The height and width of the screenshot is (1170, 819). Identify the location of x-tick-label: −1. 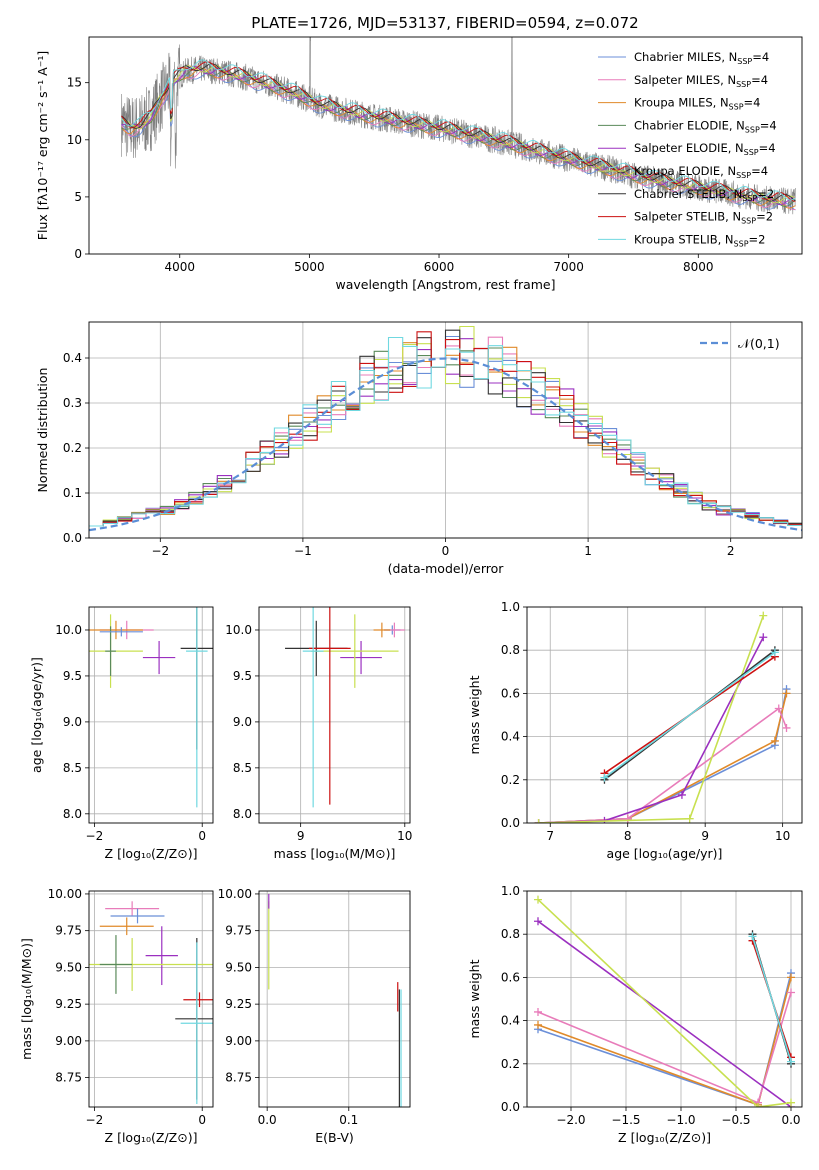
(303, 551).